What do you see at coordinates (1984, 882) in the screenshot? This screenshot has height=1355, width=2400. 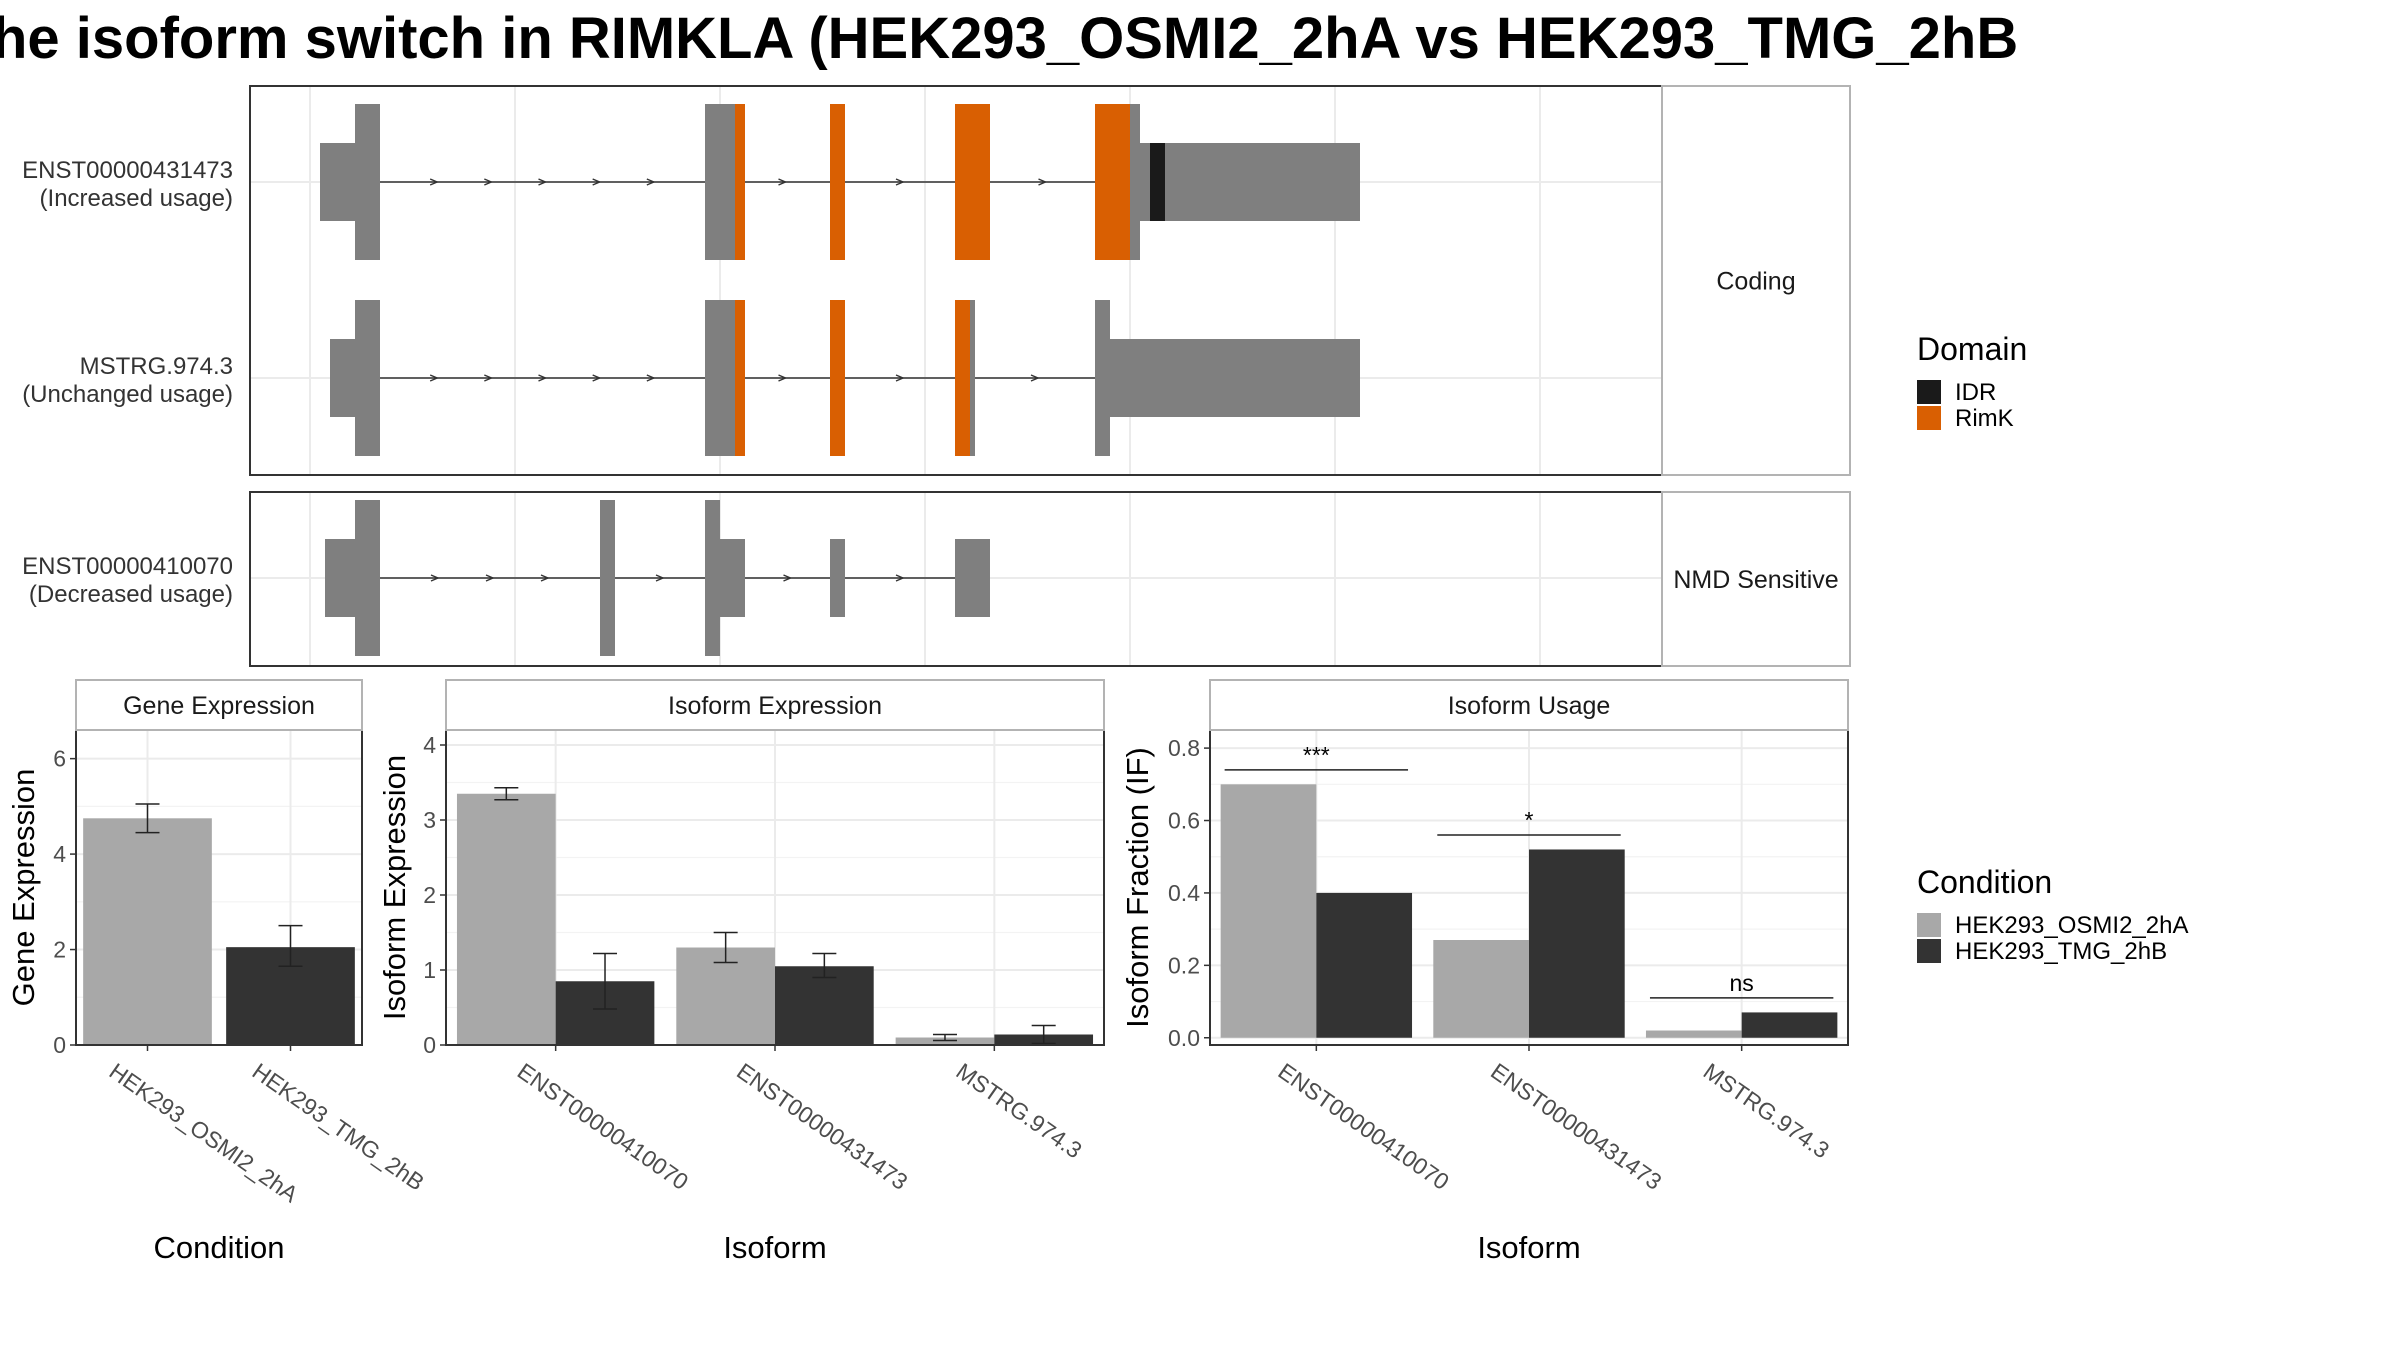 I see `legend-title: Condition` at bounding box center [1984, 882].